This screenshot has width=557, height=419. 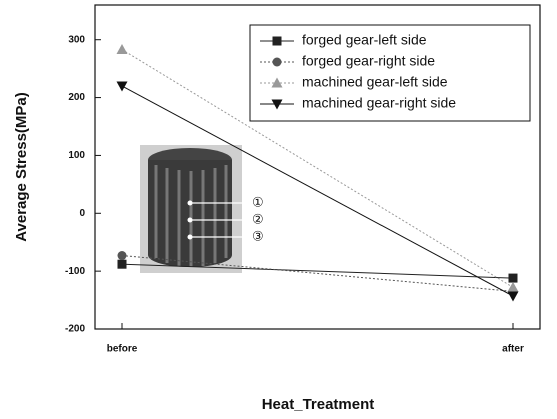 What do you see at coordinates (258, 201) in the screenshot?
I see `inset-label: ①` at bounding box center [258, 201].